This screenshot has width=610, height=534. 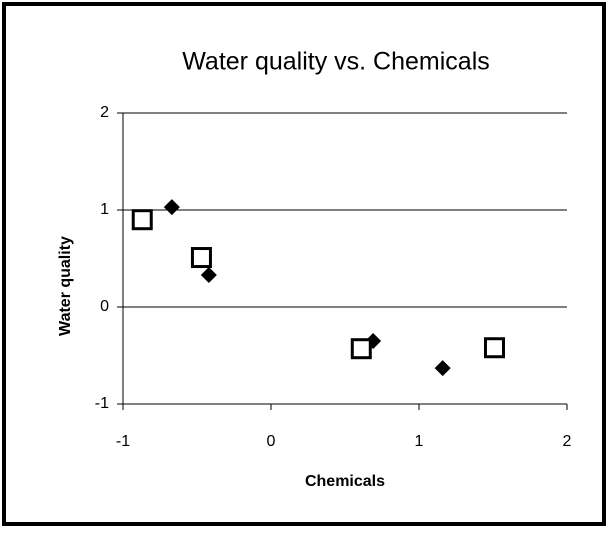 I want to click on x-axis-label: Chemicals, so click(x=345, y=481).